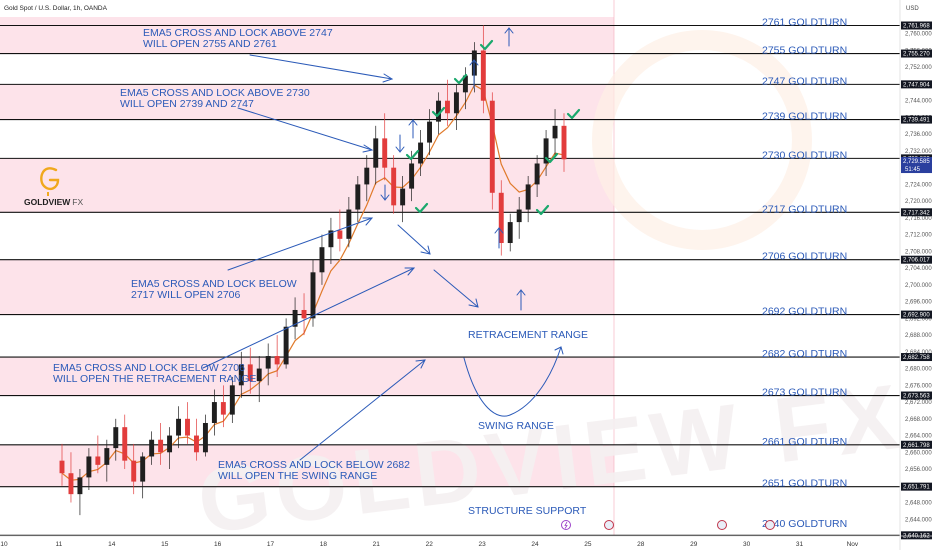 This screenshot has height=555, width=932. I want to click on goldturn-label: 2739 GOLDTURN, so click(804, 117).